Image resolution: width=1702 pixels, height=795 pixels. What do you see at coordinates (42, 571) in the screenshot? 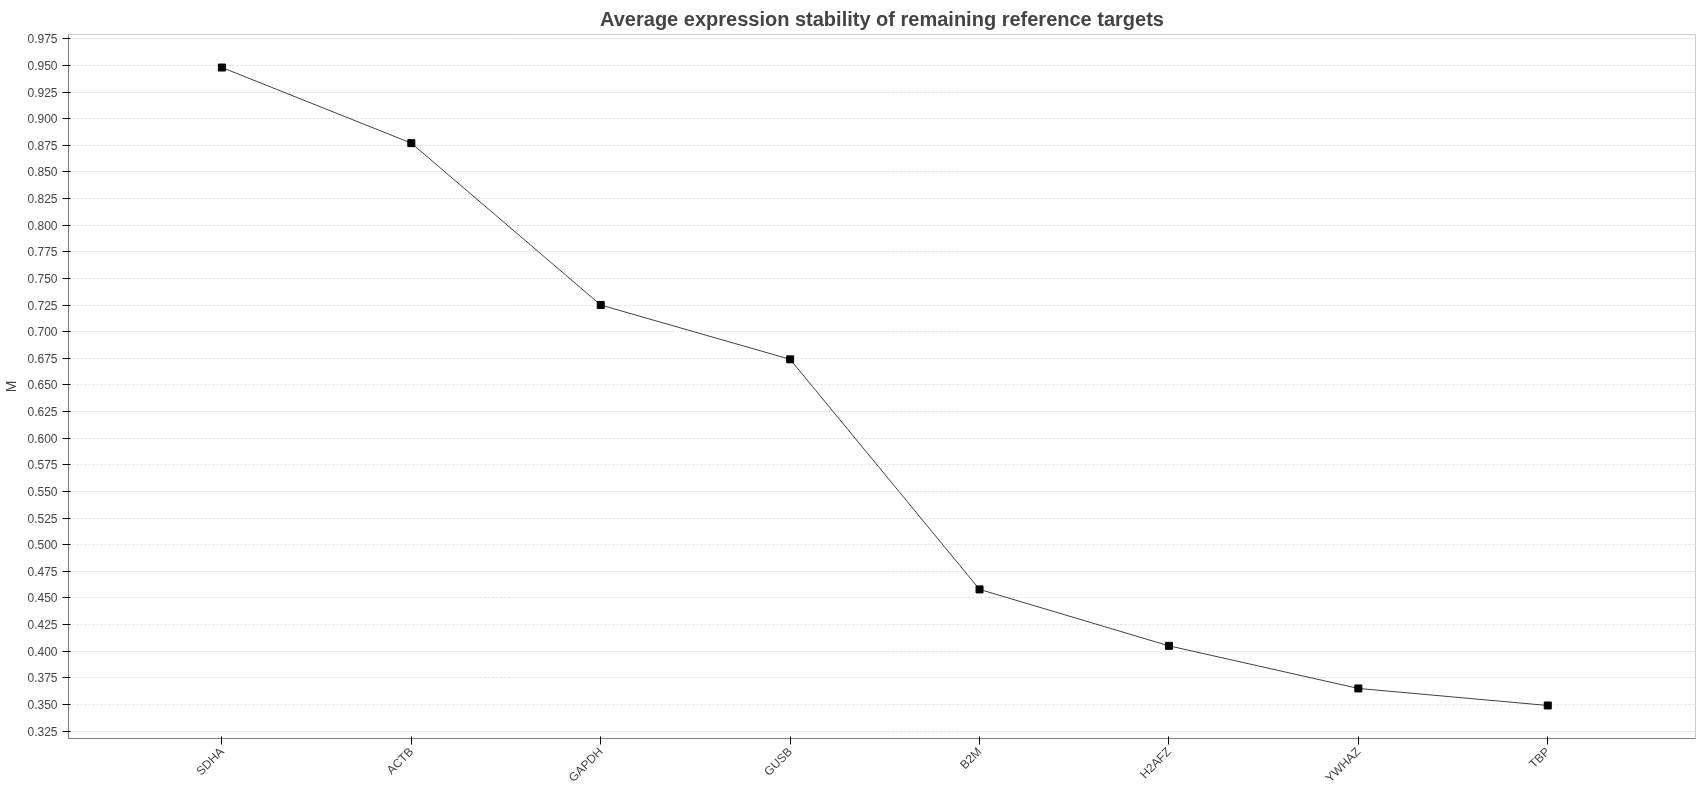
I see `y-tick-label: 0.475` at bounding box center [42, 571].